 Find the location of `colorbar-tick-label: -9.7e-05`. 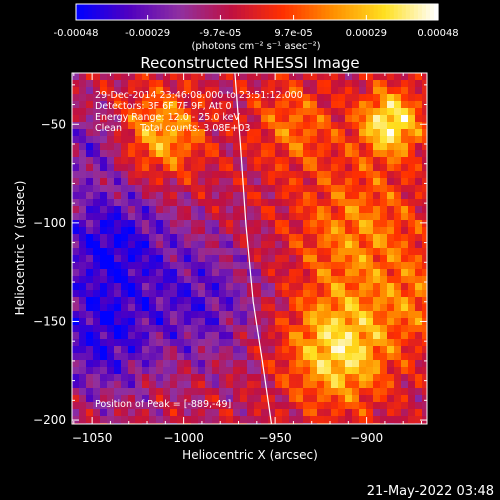

colorbar-tick-label: -9.7e-05 is located at coordinates (220, 33).